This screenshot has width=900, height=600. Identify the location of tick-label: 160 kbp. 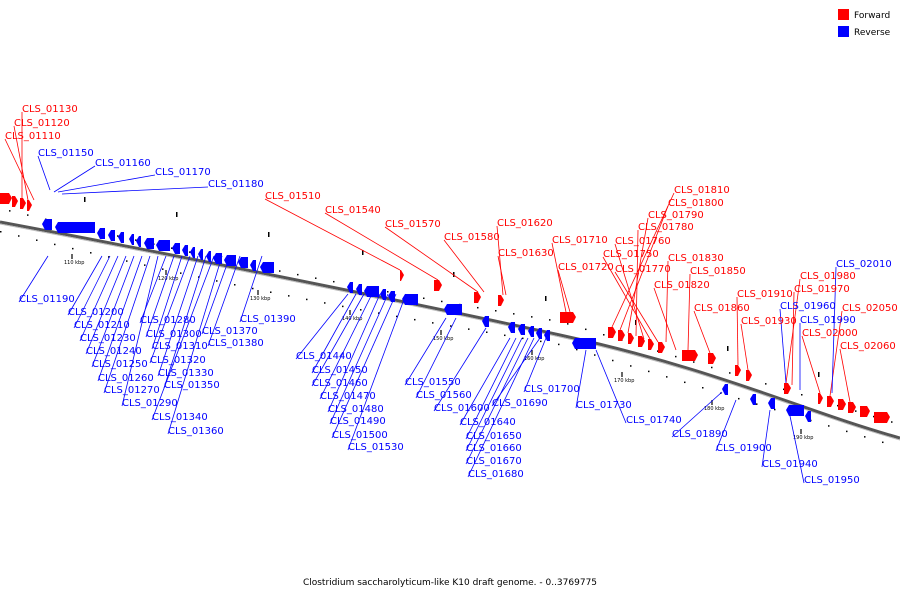
(534, 359).